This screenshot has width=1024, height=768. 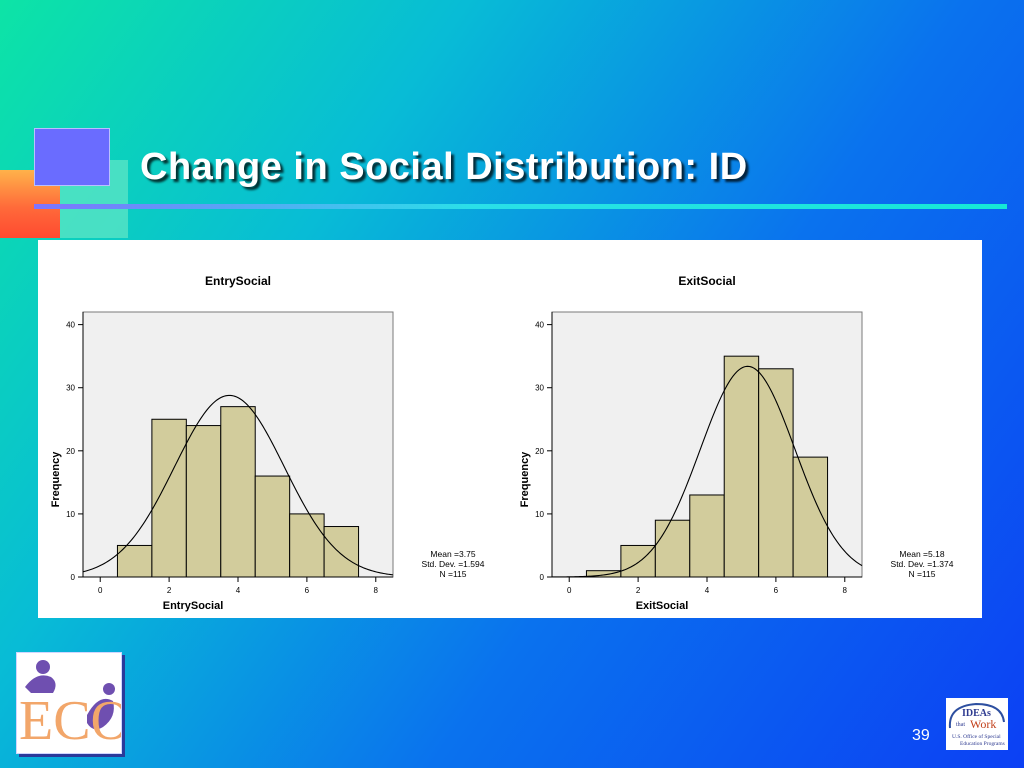 What do you see at coordinates (238, 281) in the screenshot?
I see `chart-title: EntrySocial` at bounding box center [238, 281].